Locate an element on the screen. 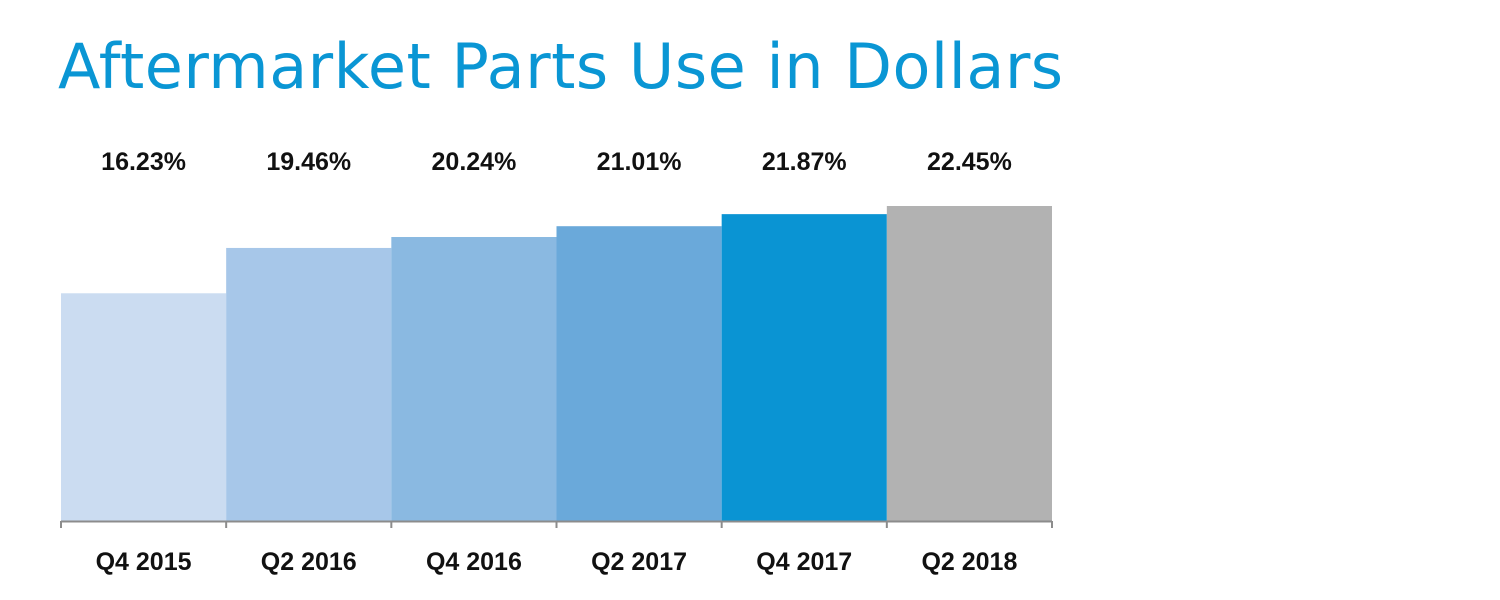  x-tick-label-5: Q2 2018 is located at coordinates (969, 562).